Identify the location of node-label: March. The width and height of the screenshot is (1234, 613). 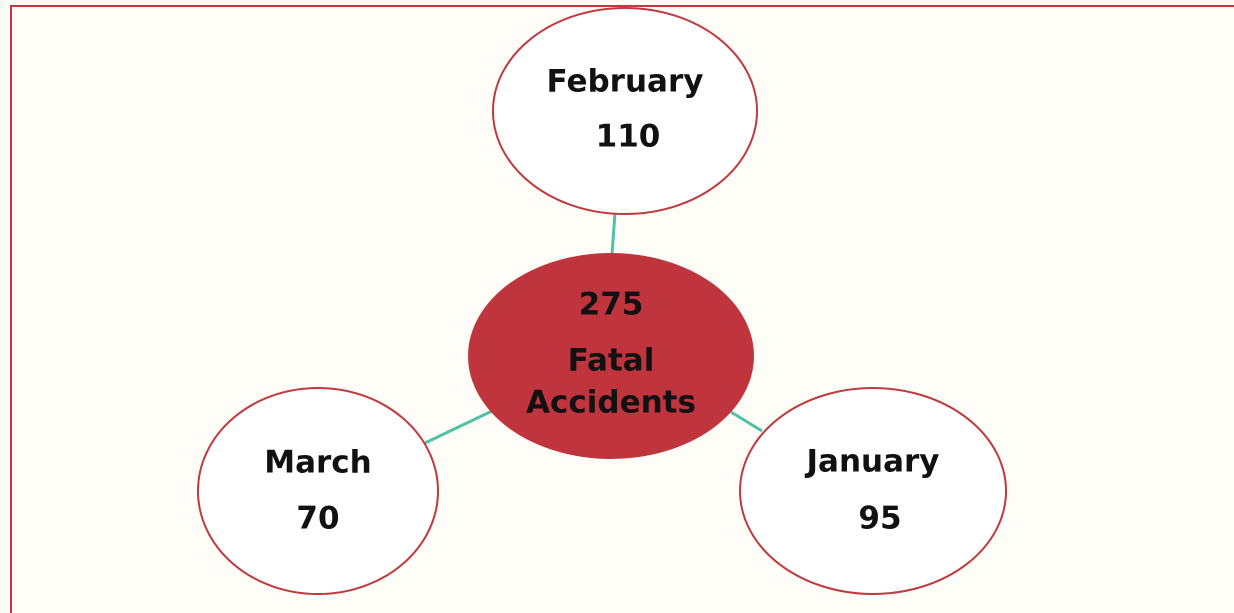
(318, 463).